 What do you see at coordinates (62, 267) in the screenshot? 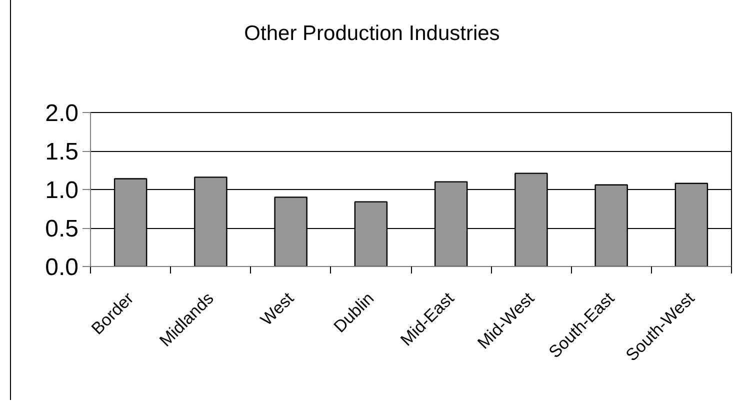
I see `y-tick-label: 0.0` at bounding box center [62, 267].